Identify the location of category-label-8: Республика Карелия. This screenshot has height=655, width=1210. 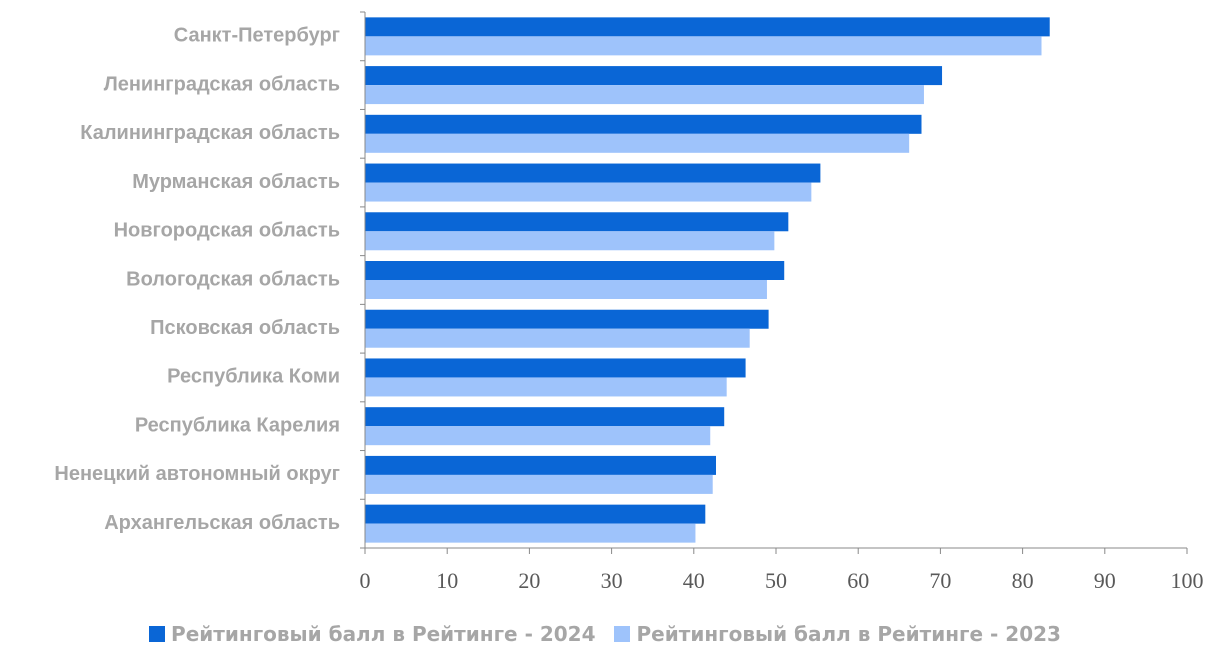
(237, 425).